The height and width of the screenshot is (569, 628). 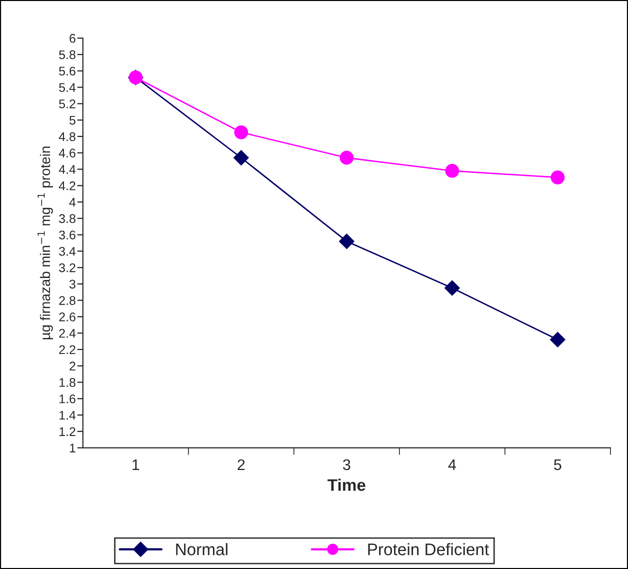 I want to click on x-tick-label: 5, so click(x=558, y=464).